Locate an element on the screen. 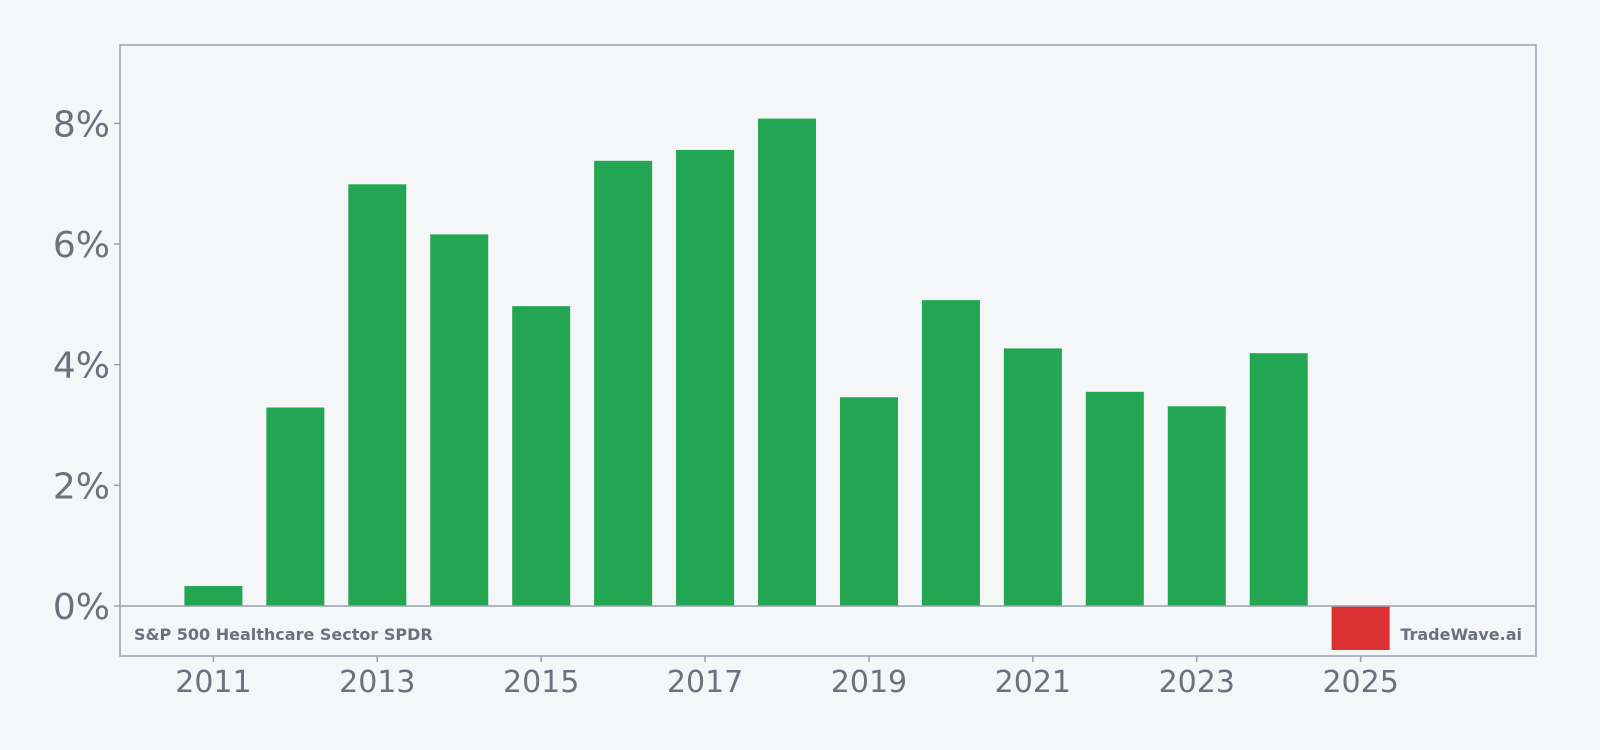 This screenshot has height=750, width=1600. bar-2012 is located at coordinates (295, 506).